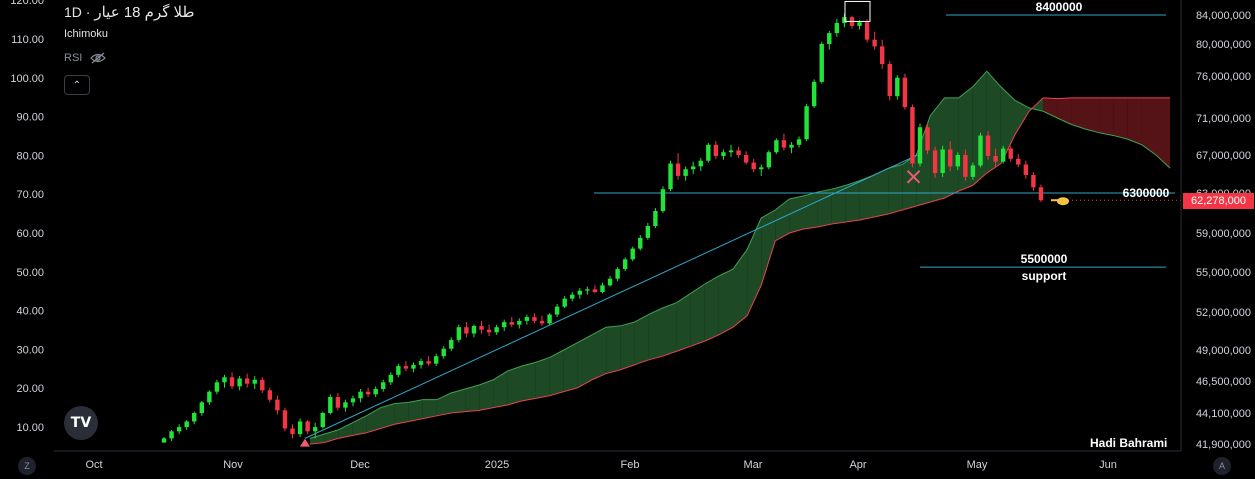 This screenshot has height=479, width=1255. What do you see at coordinates (630, 465) in the screenshot?
I see `x-tick: Feb` at bounding box center [630, 465].